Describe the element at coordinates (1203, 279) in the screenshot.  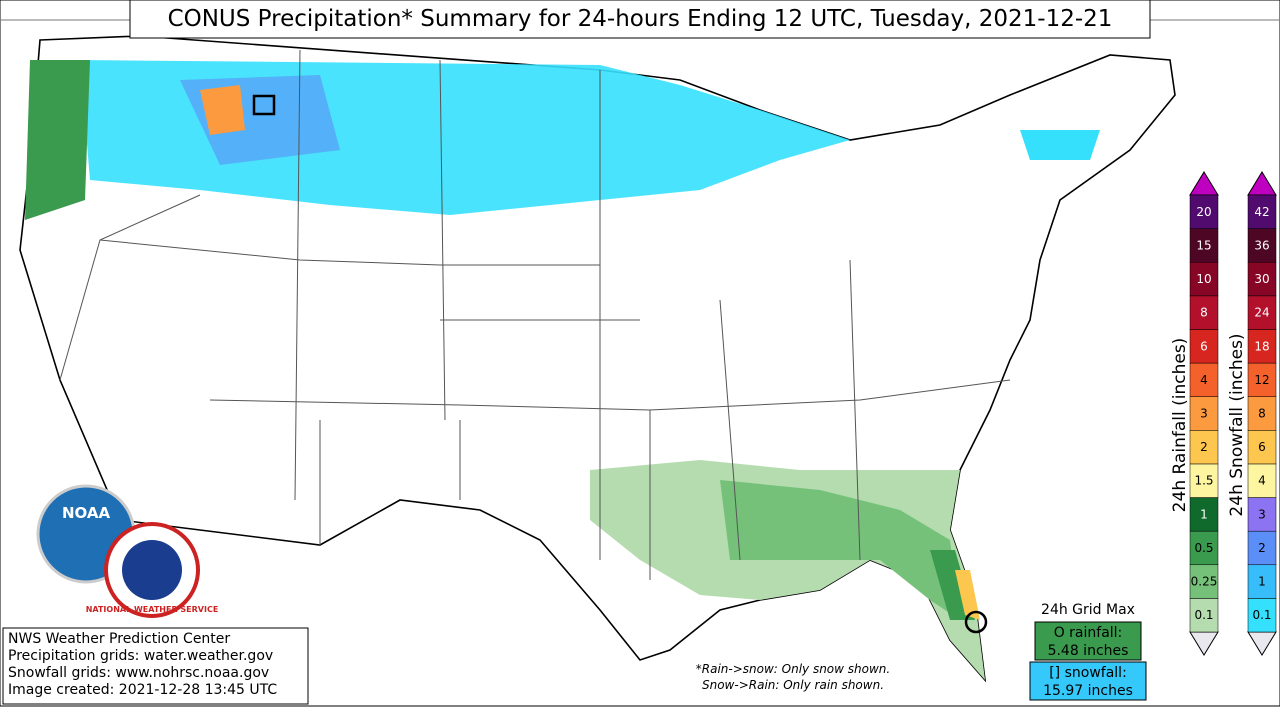
I see `colorbar-label: 10` at that location.